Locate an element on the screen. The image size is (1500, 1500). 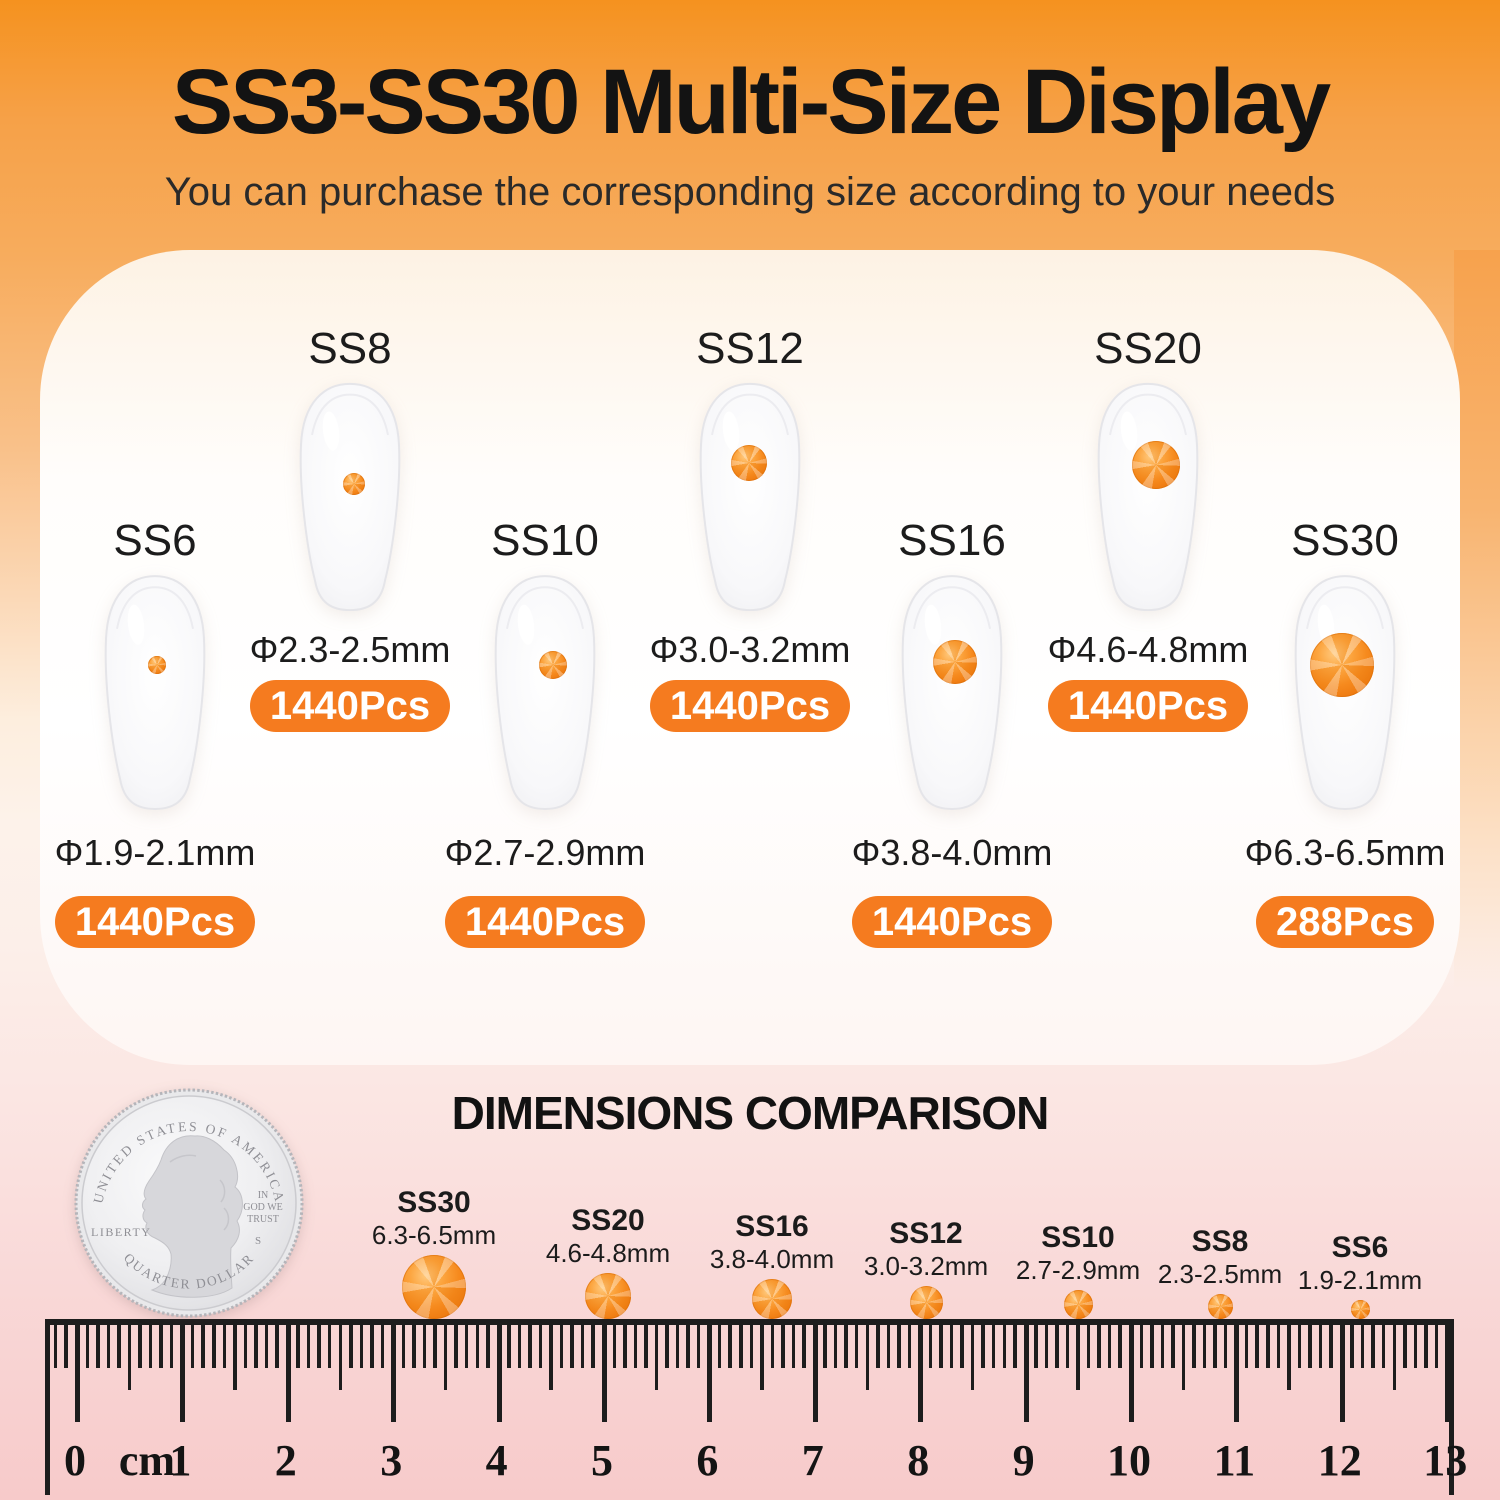
dot-group-ss30: SS30 6.3-6.5mm is located at coordinates (434, 1252).